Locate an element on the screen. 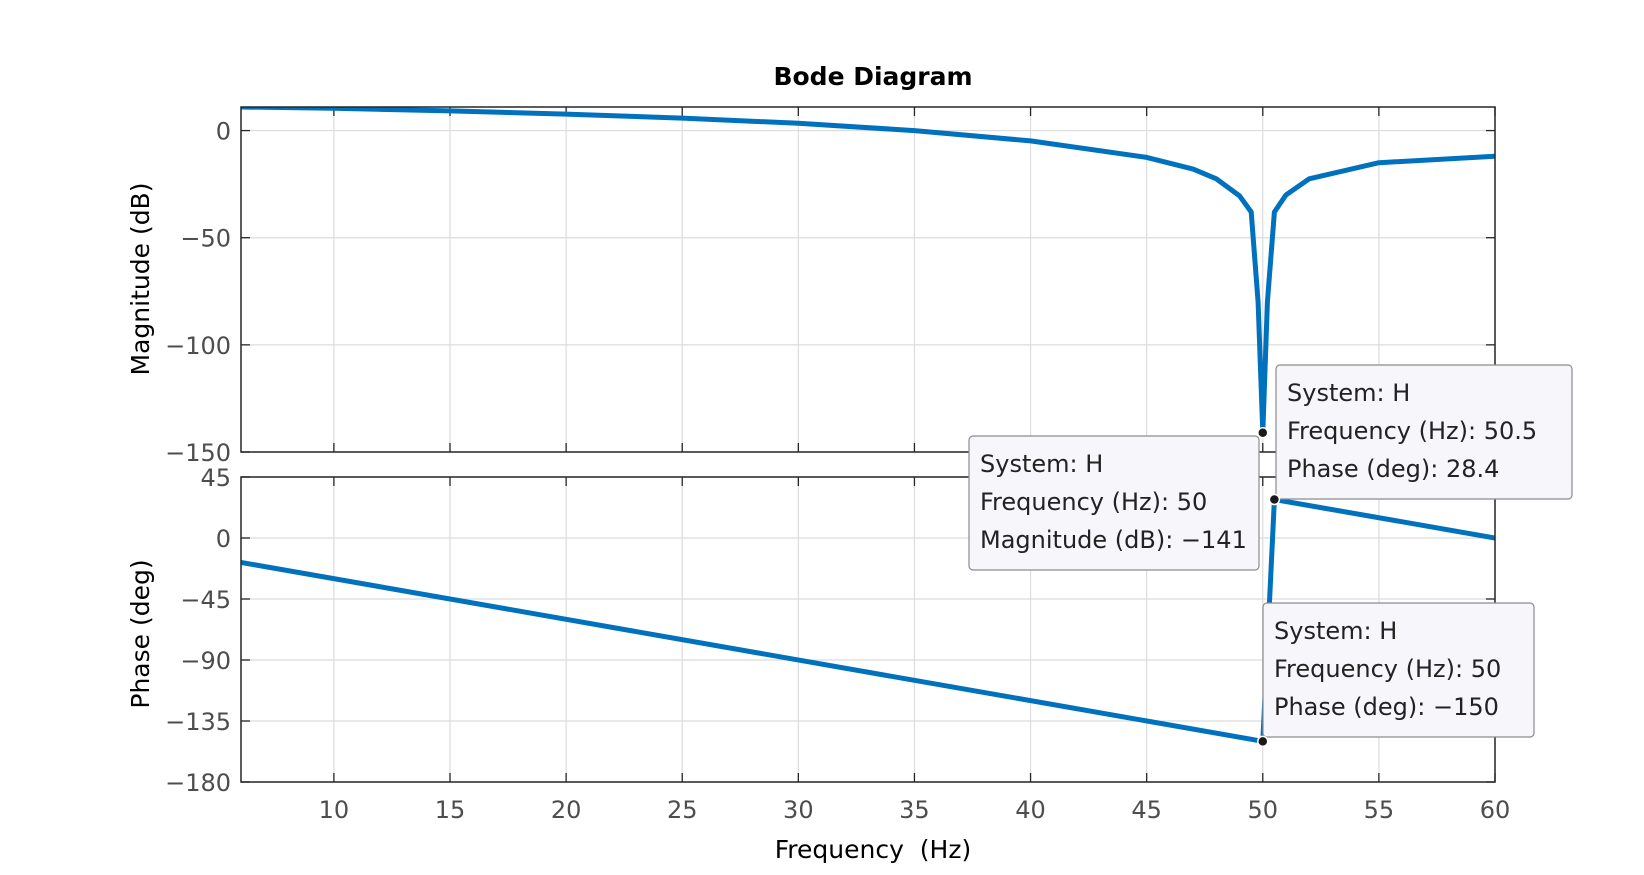  phase-ytick-label: −135 is located at coordinates (198, 722).